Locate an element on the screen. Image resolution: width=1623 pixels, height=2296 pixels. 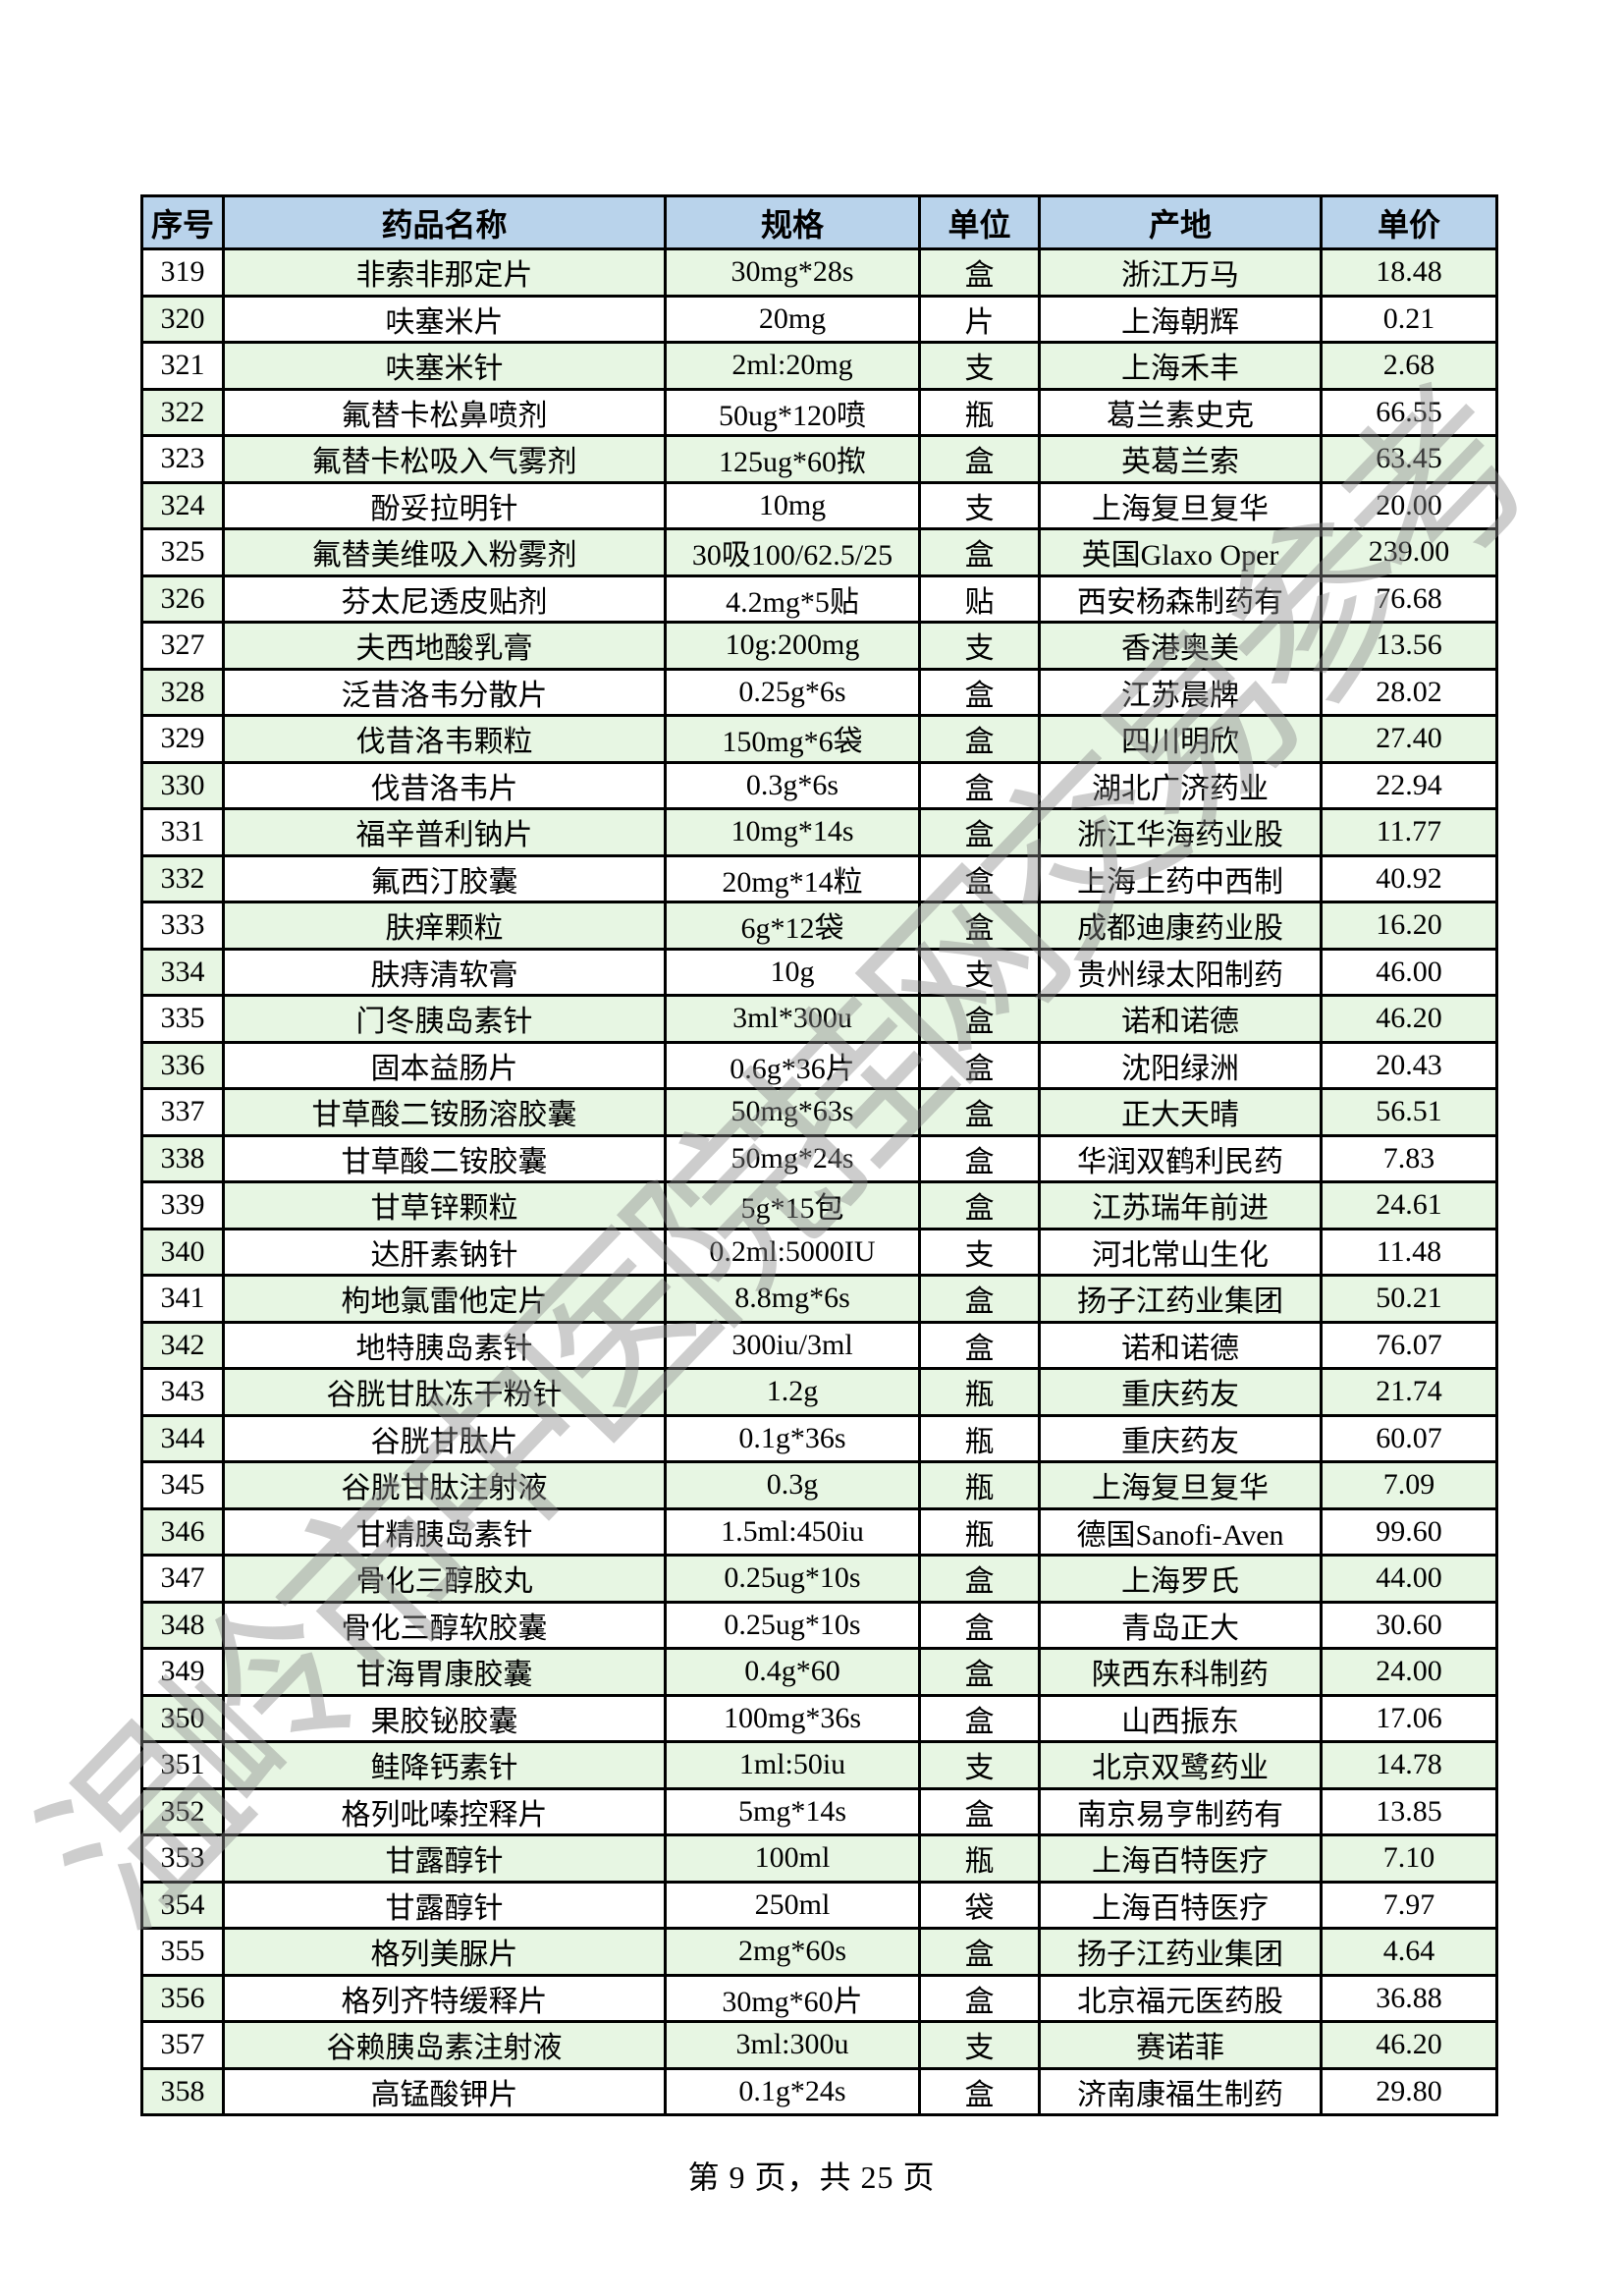
table-row: 334 肤痔清软膏 10g 支贵州绿太阳制药 46.00 is located at coordinates (819, 972).